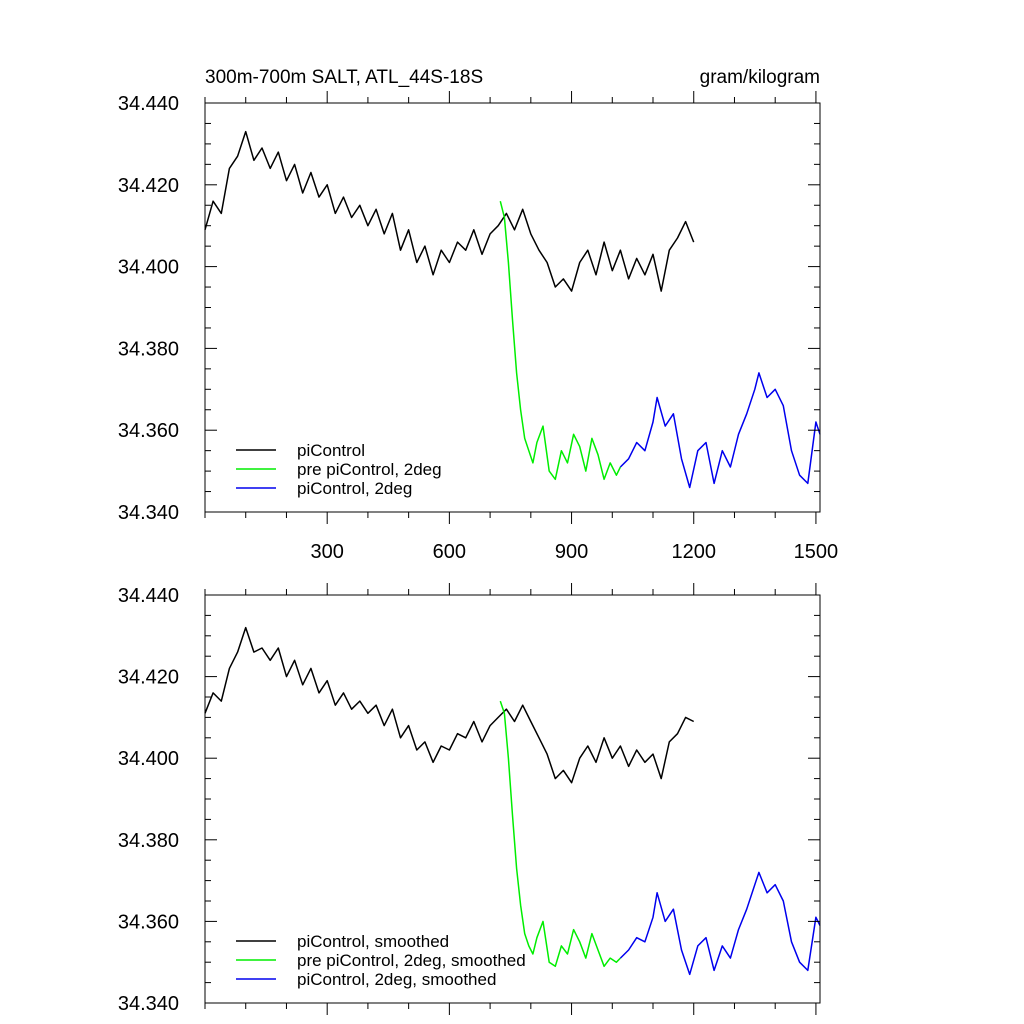 This screenshot has width=1024, height=1024. What do you see at coordinates (411, 960) in the screenshot?
I see `legend-label: pre piControl, 2deg, smoothed` at bounding box center [411, 960].